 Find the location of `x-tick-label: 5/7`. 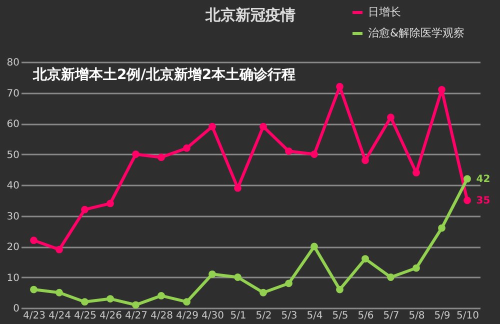

x-tick-label: 5/7 is located at coordinates (391, 316).